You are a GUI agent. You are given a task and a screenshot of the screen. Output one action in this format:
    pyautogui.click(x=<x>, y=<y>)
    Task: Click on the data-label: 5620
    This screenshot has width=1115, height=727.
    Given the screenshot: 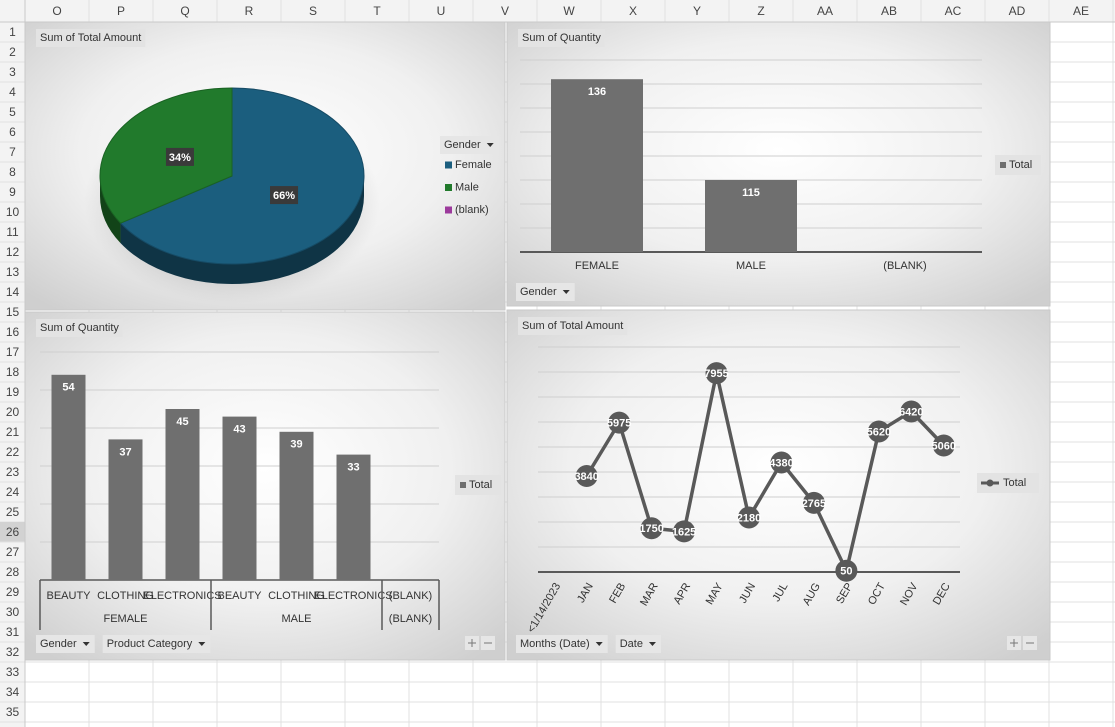 What is the action you would take?
    pyautogui.click(x=879, y=432)
    